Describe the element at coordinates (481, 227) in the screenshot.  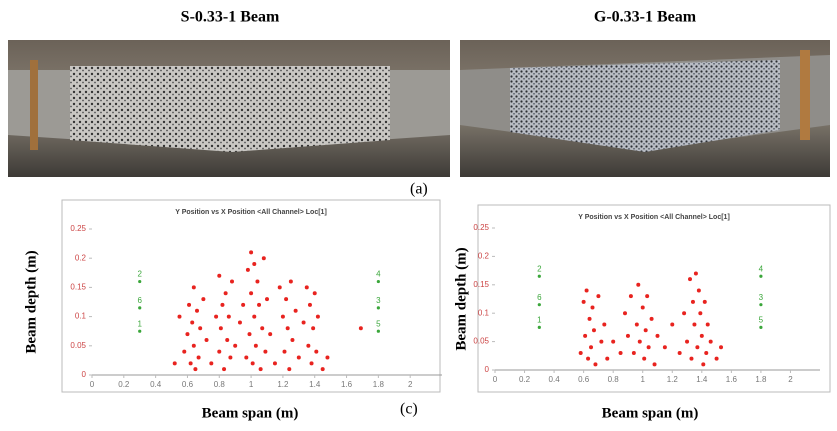
I see `y-tick-label: 0.25` at that location.